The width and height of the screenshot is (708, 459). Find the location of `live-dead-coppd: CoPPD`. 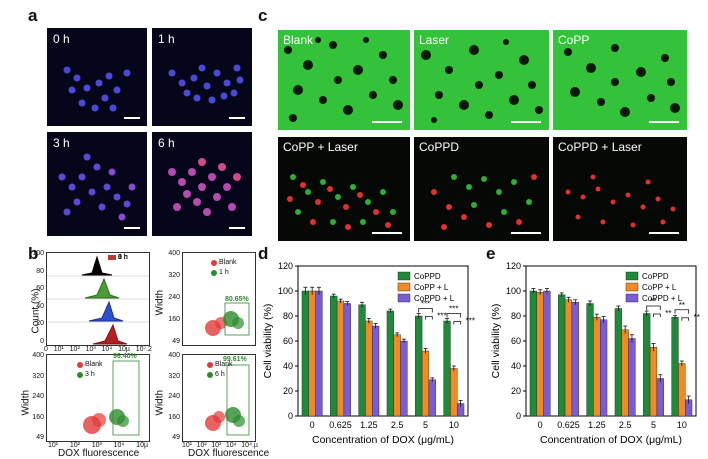

live-dead-coppd: CoPPD is located at coordinates (481, 189).